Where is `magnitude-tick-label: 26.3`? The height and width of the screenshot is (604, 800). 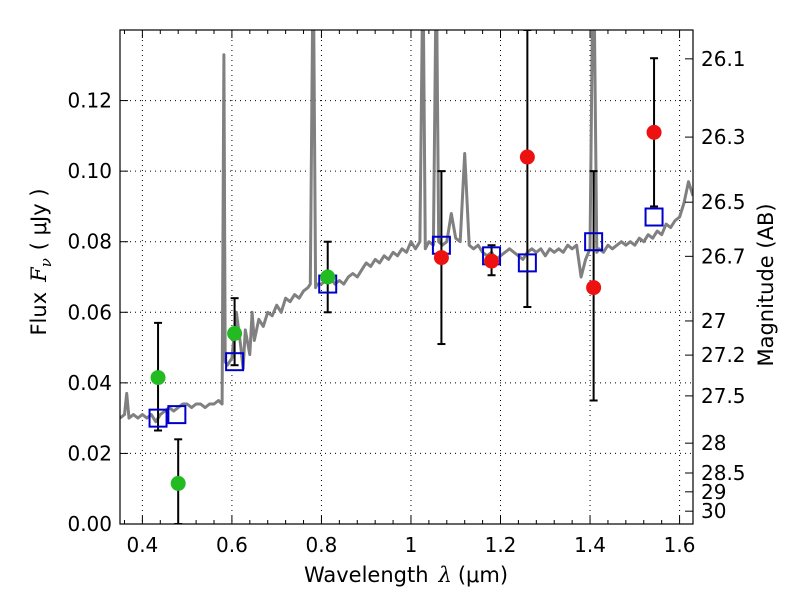 magnitude-tick-label: 26.3 is located at coordinates (723, 137).